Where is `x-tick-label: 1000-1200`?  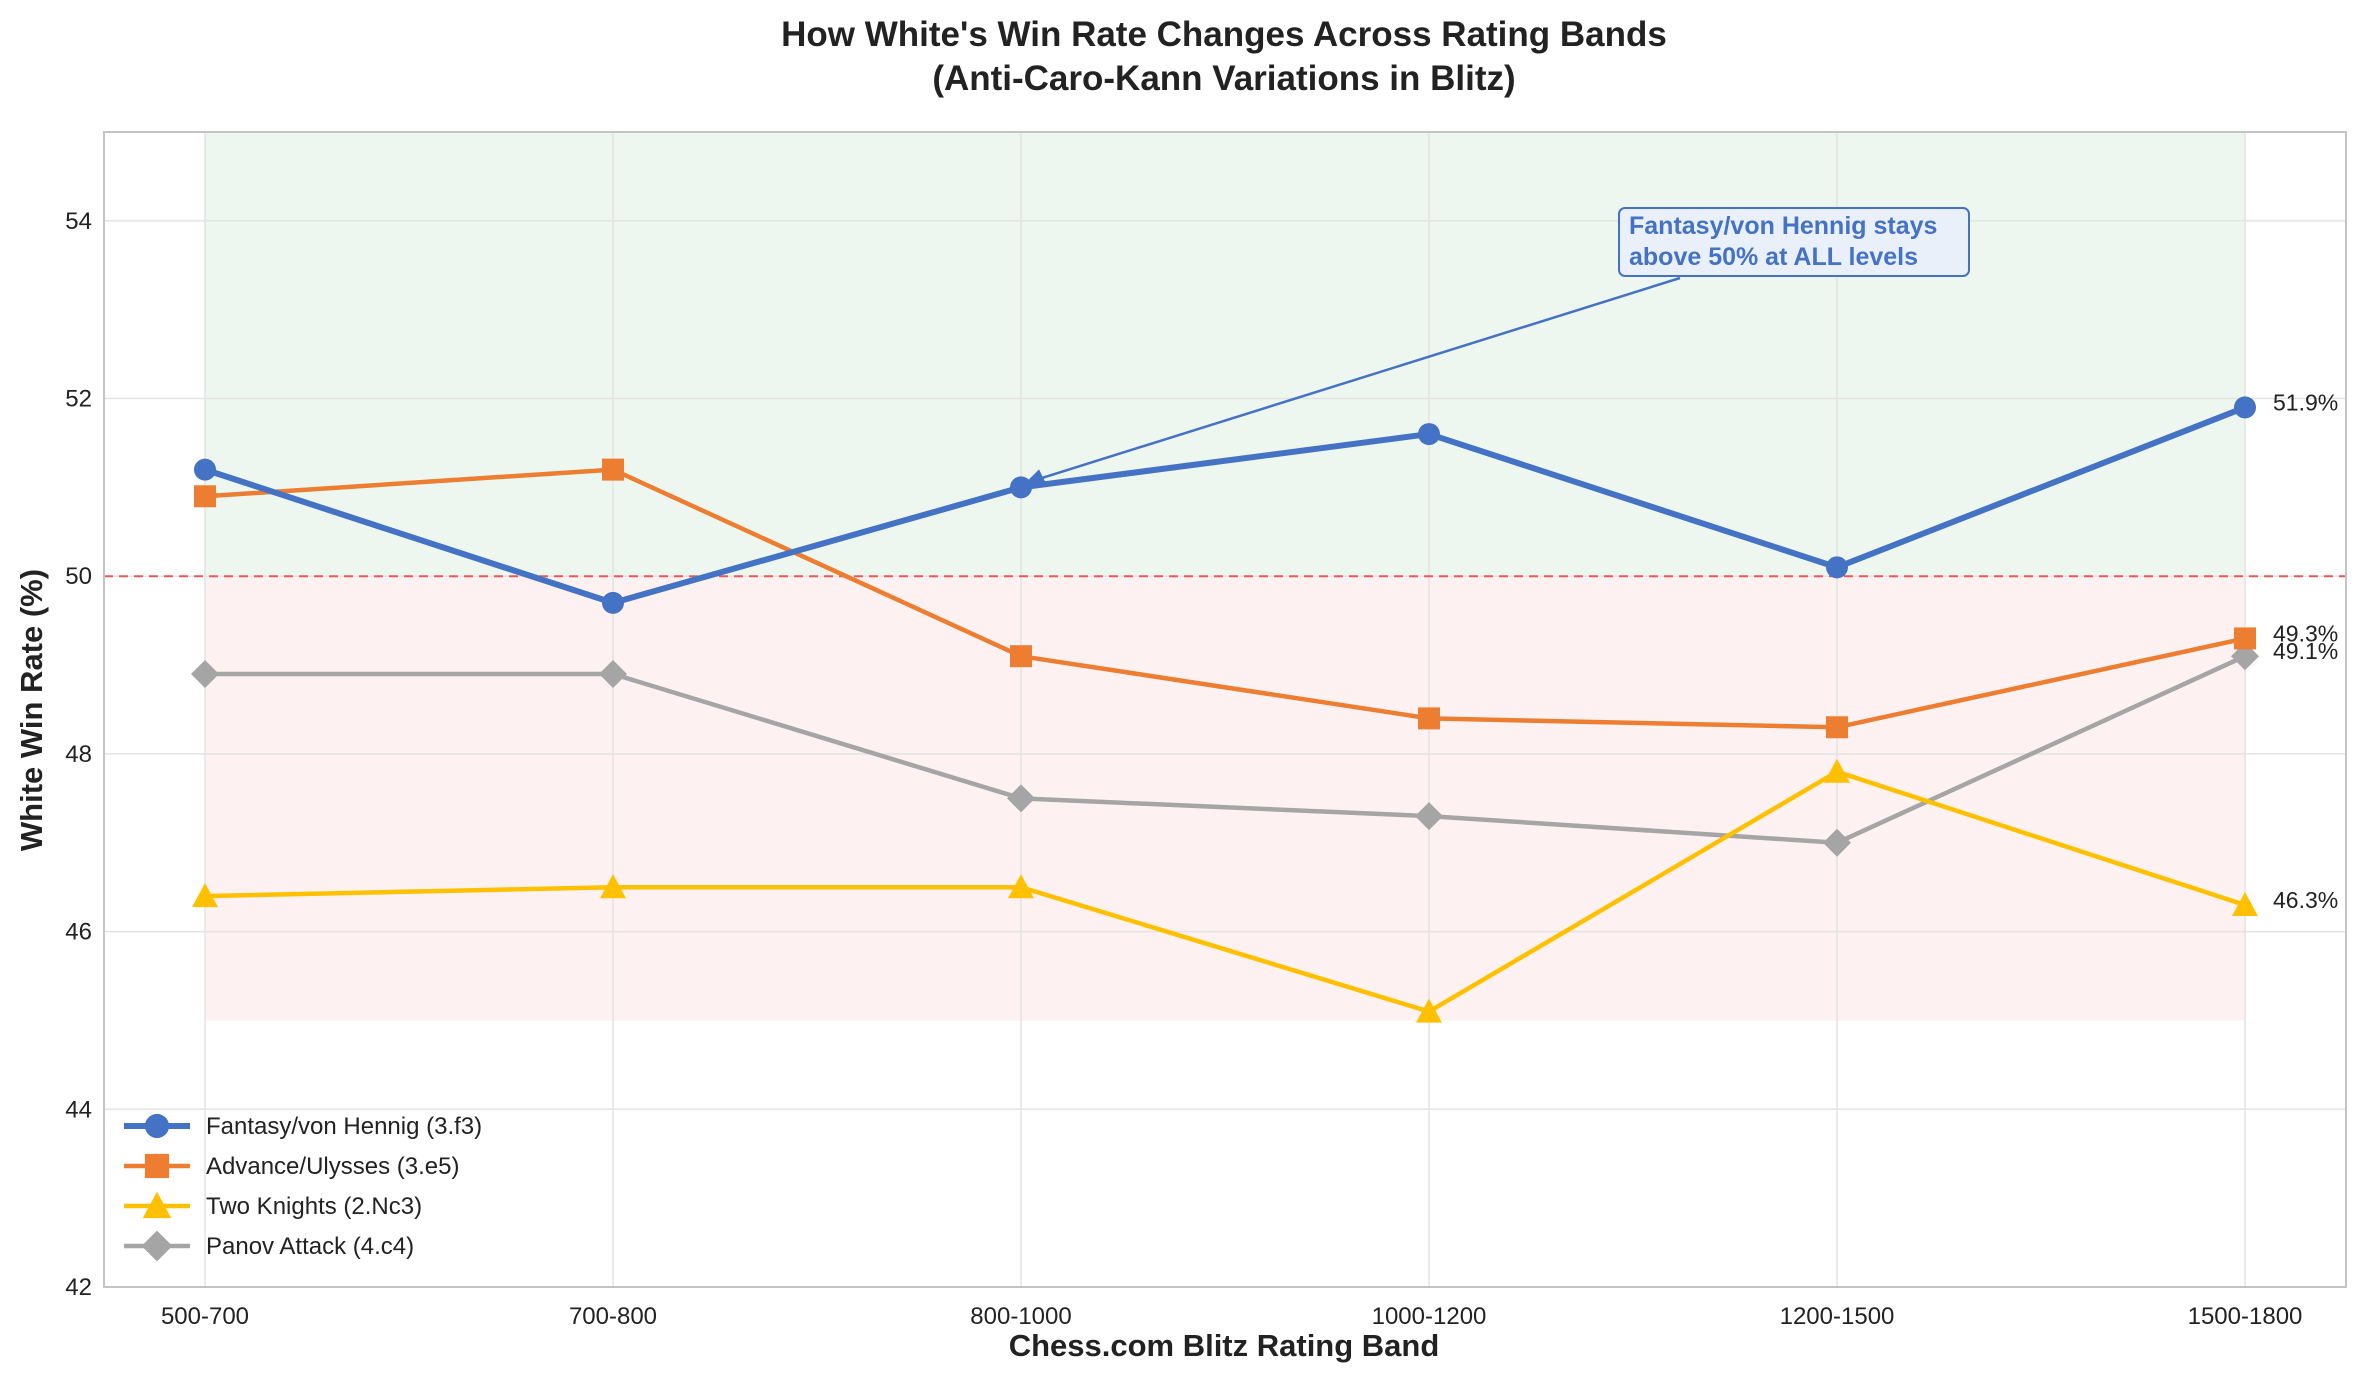 x-tick-label: 1000-1200 is located at coordinates (1429, 1316).